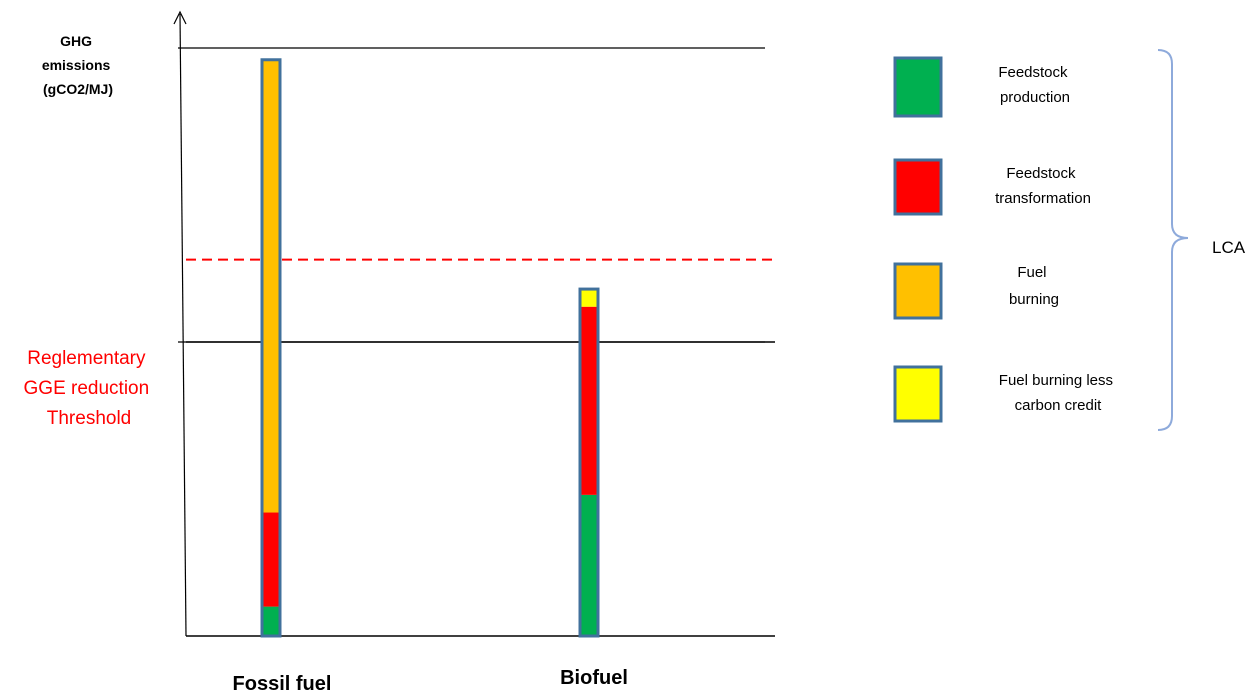 Image resolution: width=1258 pixels, height=693 pixels. I want to click on lca-label: LCA, so click(1229, 247).